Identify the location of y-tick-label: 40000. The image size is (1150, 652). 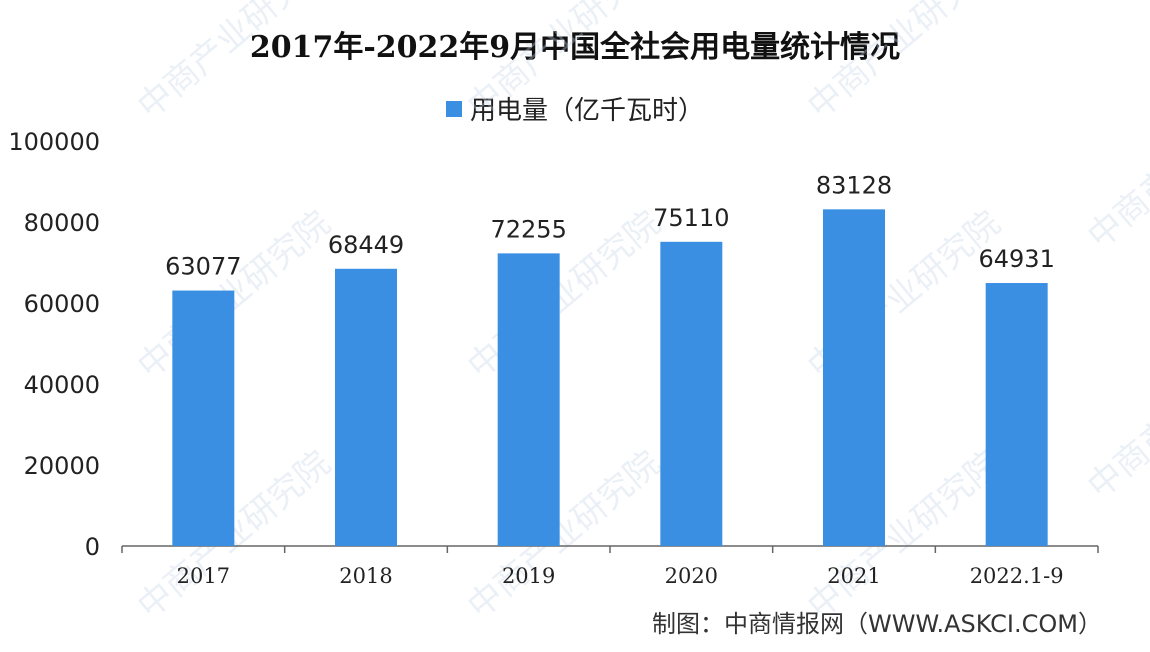
(62, 385).